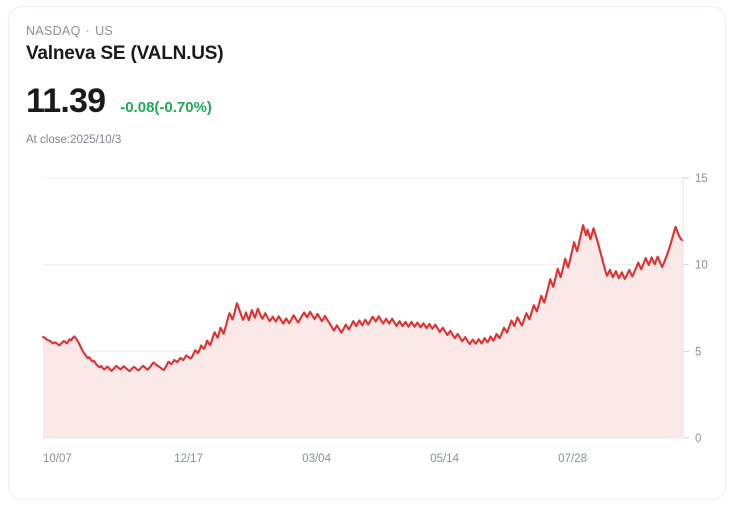 This screenshot has width=736, height=508. Describe the element at coordinates (701, 266) in the screenshot. I see `y-axis-label: 10` at that location.